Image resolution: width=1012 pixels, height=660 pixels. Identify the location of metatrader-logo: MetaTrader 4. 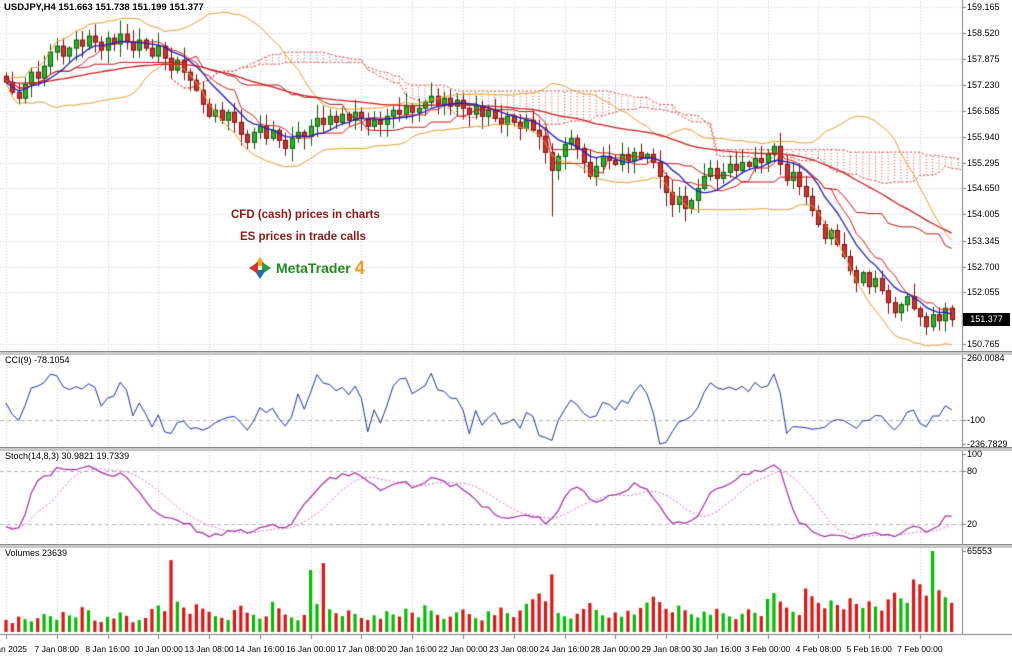
(306, 268).